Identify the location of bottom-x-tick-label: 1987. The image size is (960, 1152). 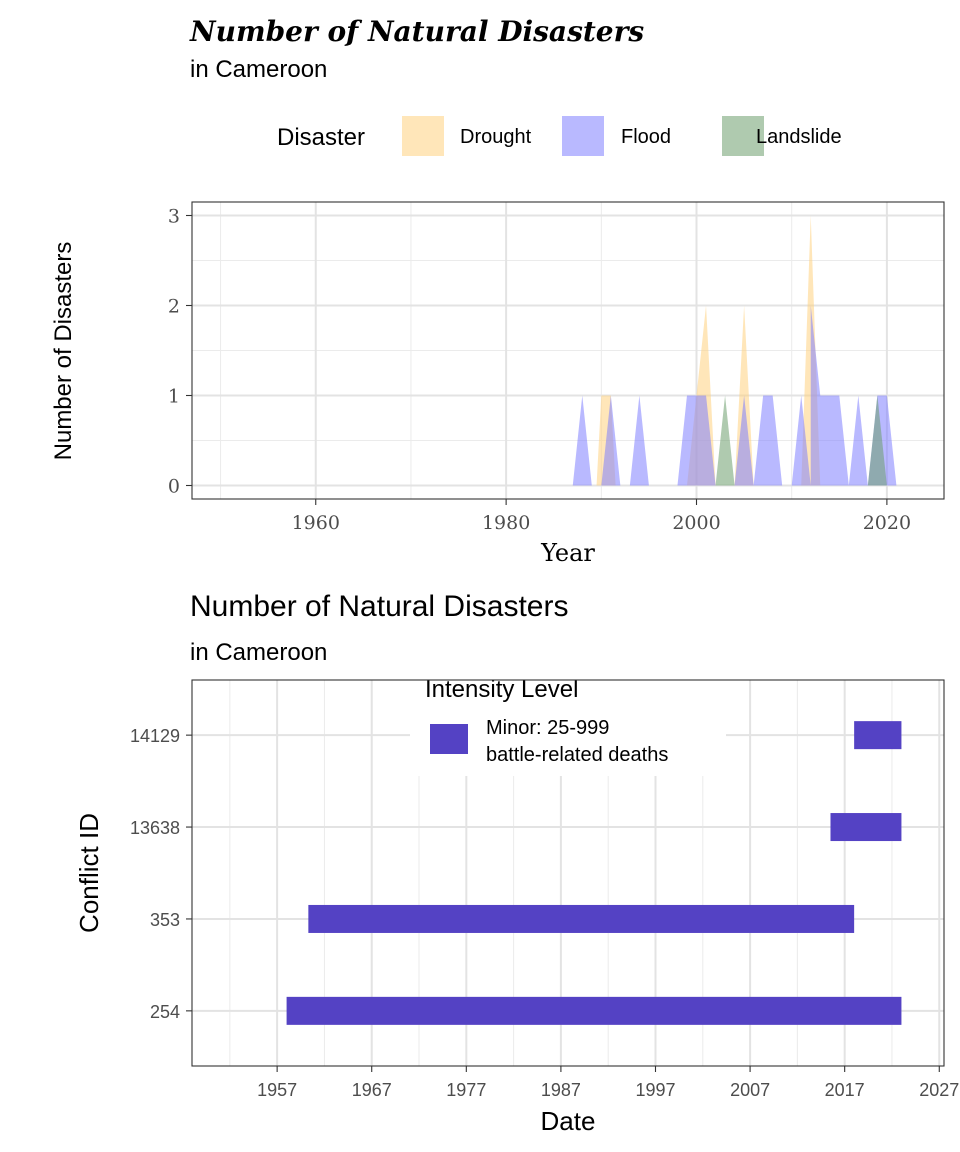
(561, 1090).